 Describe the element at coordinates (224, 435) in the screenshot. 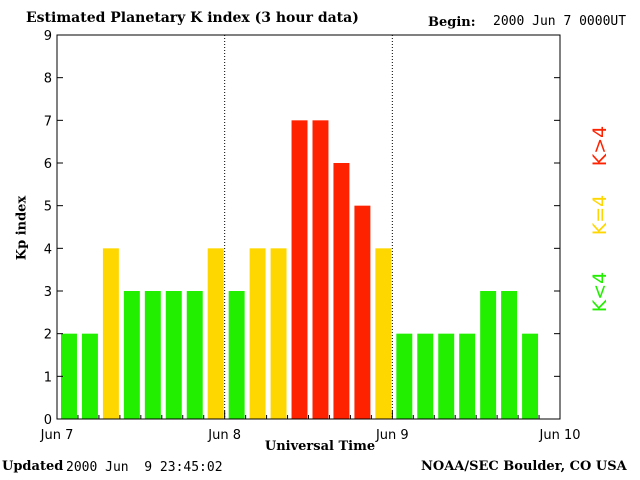

I see `x-tick-label: Jun 8` at that location.